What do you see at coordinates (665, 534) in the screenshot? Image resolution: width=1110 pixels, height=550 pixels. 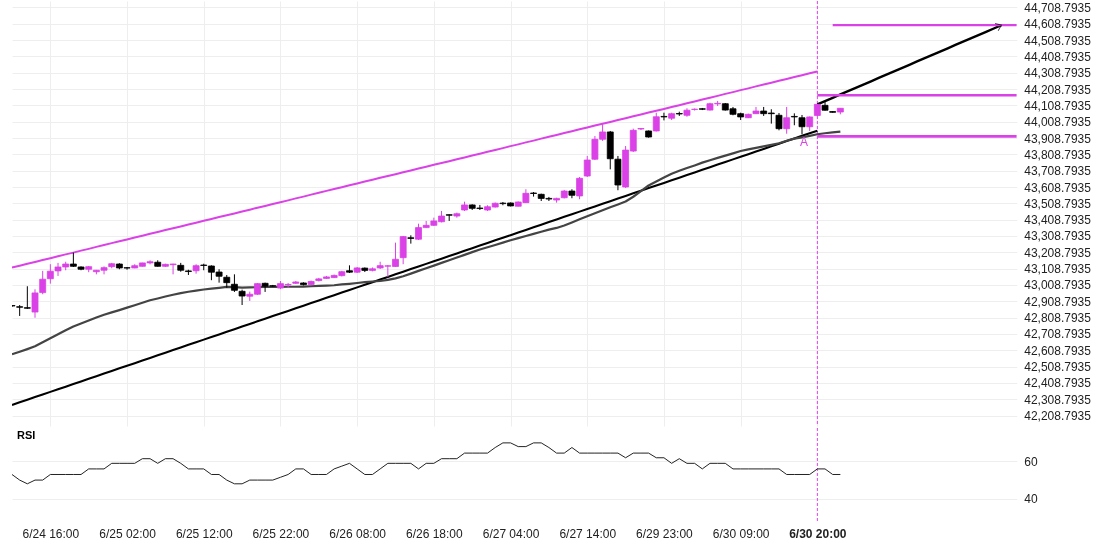 I see `x-tick-label: 6/29 23:00` at bounding box center [665, 534].